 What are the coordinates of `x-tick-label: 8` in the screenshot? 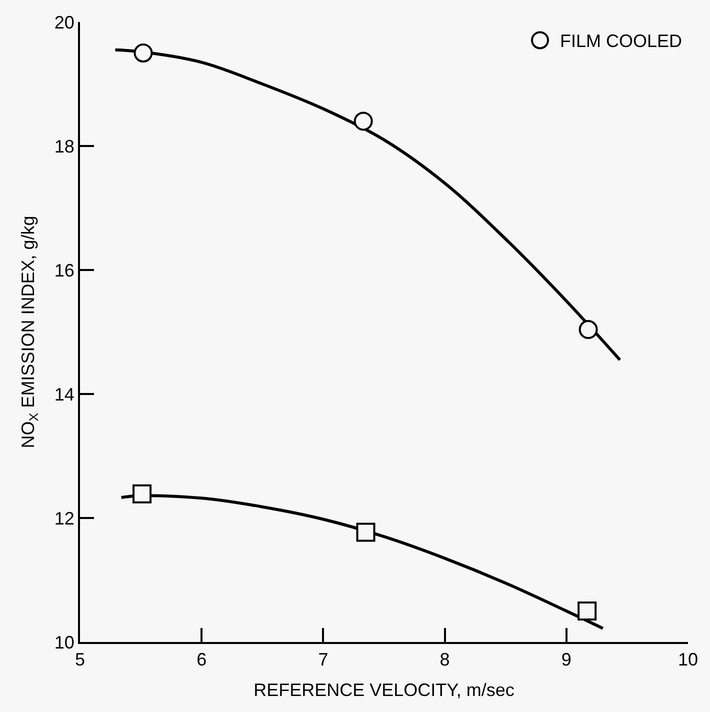 It's located at (445, 660).